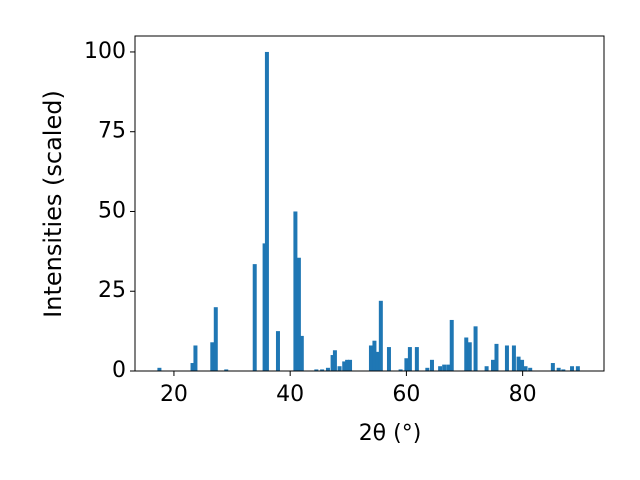 Image resolution: width=640 pixels, height=480 pixels. I want to click on y-tick-label: 50, so click(112, 210).